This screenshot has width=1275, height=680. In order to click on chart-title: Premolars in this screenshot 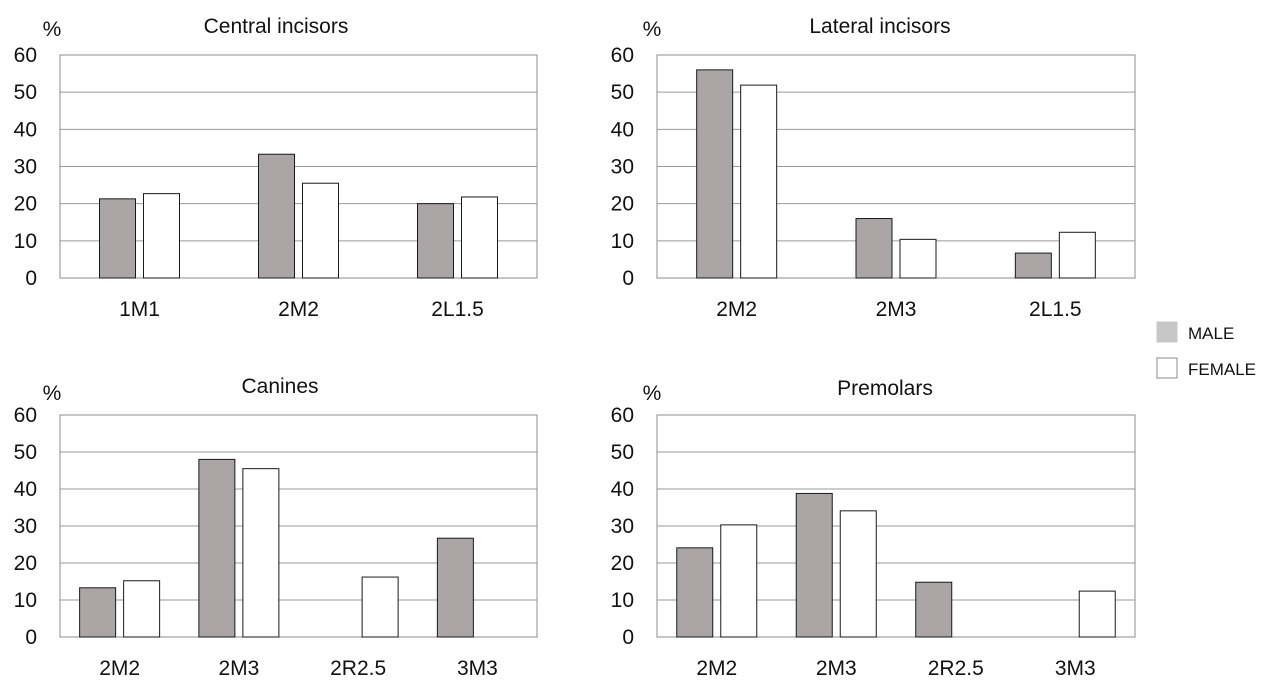, I will do `click(885, 388)`.